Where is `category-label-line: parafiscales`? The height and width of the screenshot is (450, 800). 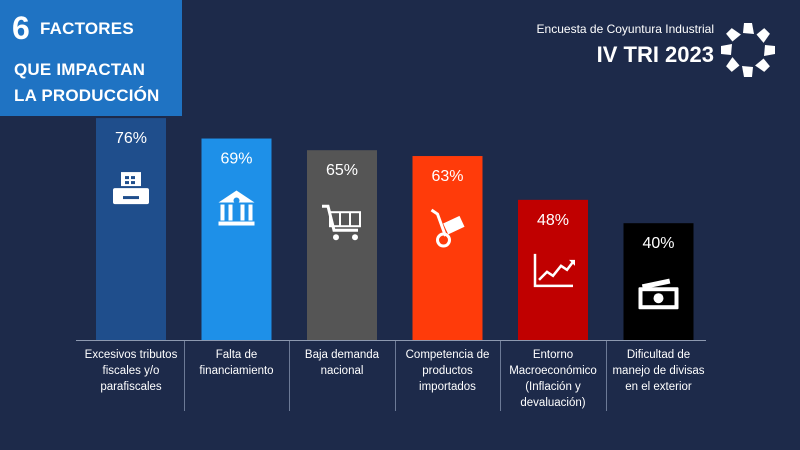 category-label-line: parafiscales is located at coordinates (131, 387).